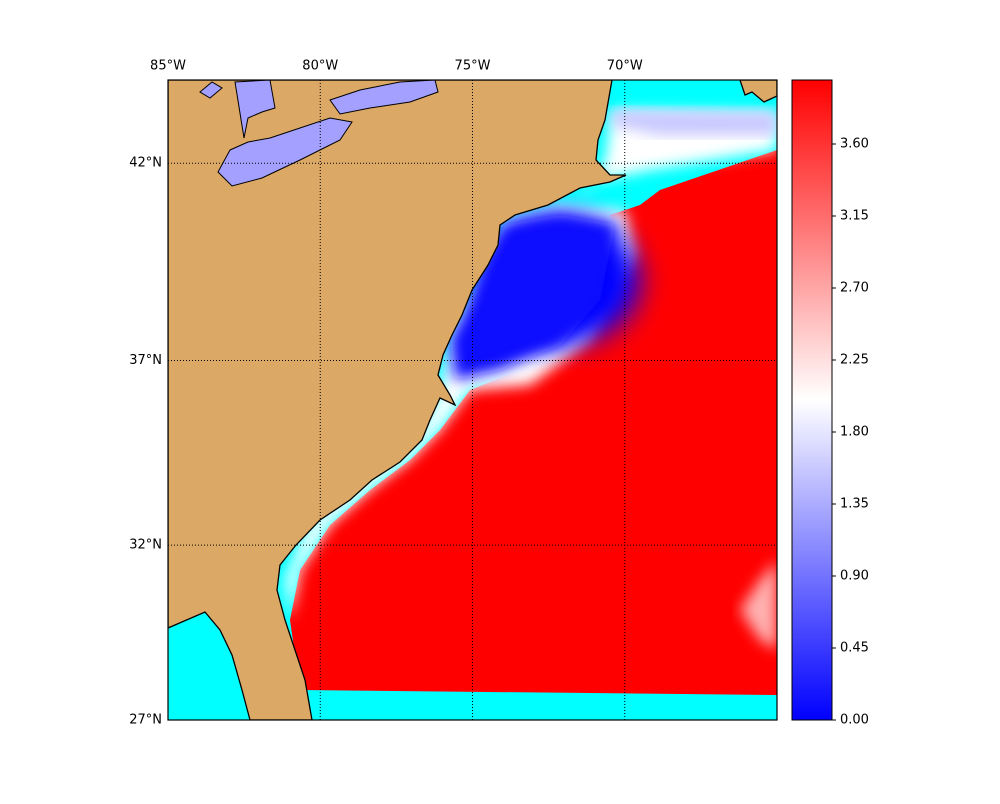 This screenshot has height=804, width=1000. Describe the element at coordinates (854, 144) in the screenshot. I see `colorbar-tick-label: 3.60` at that location.